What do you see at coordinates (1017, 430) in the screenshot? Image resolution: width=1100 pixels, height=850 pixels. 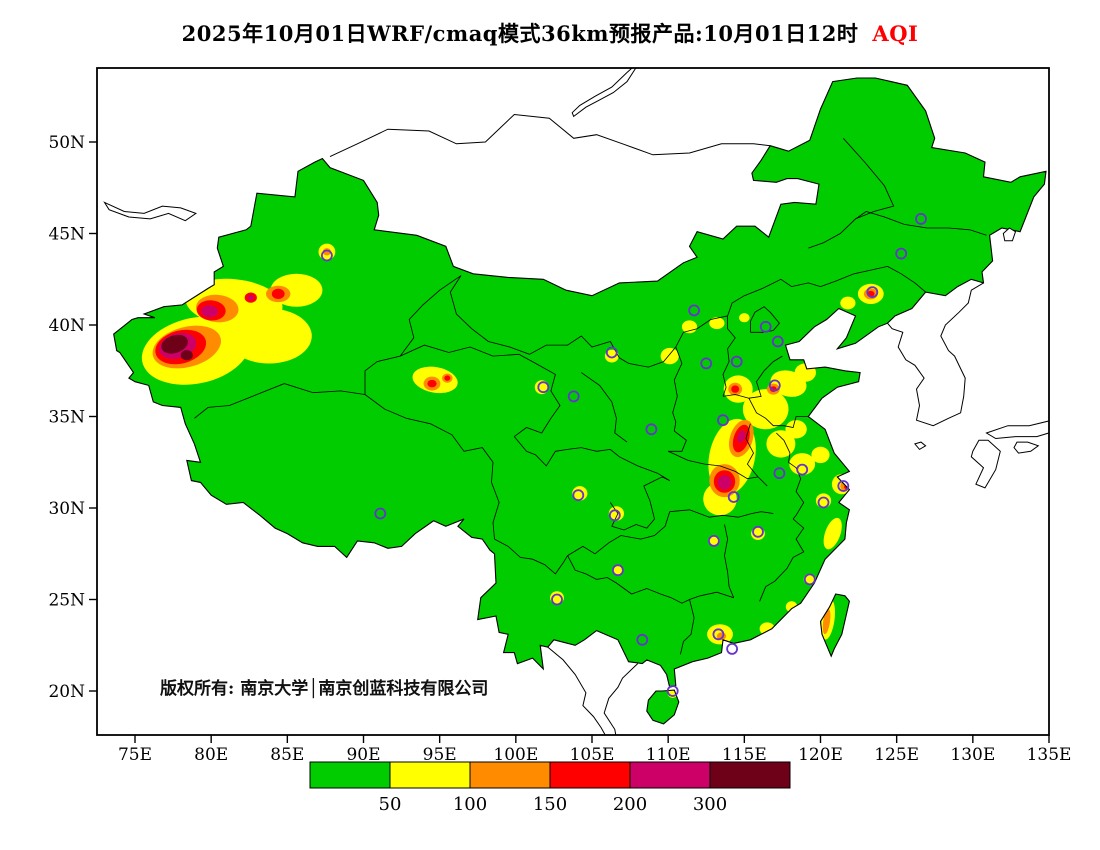 I see `honshu-coast` at bounding box center [1017, 430].